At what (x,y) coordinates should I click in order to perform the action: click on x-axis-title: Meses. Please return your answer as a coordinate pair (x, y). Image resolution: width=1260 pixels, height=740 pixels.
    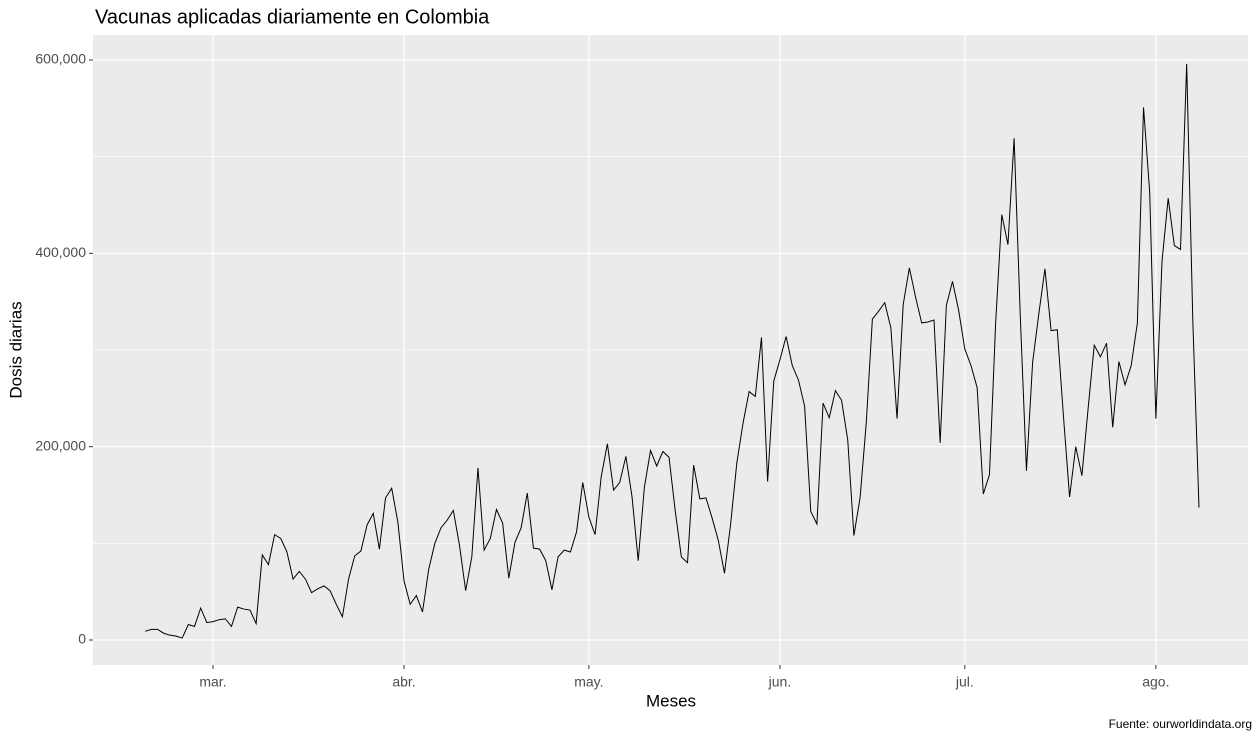
    Looking at the image, I should click on (671, 700).